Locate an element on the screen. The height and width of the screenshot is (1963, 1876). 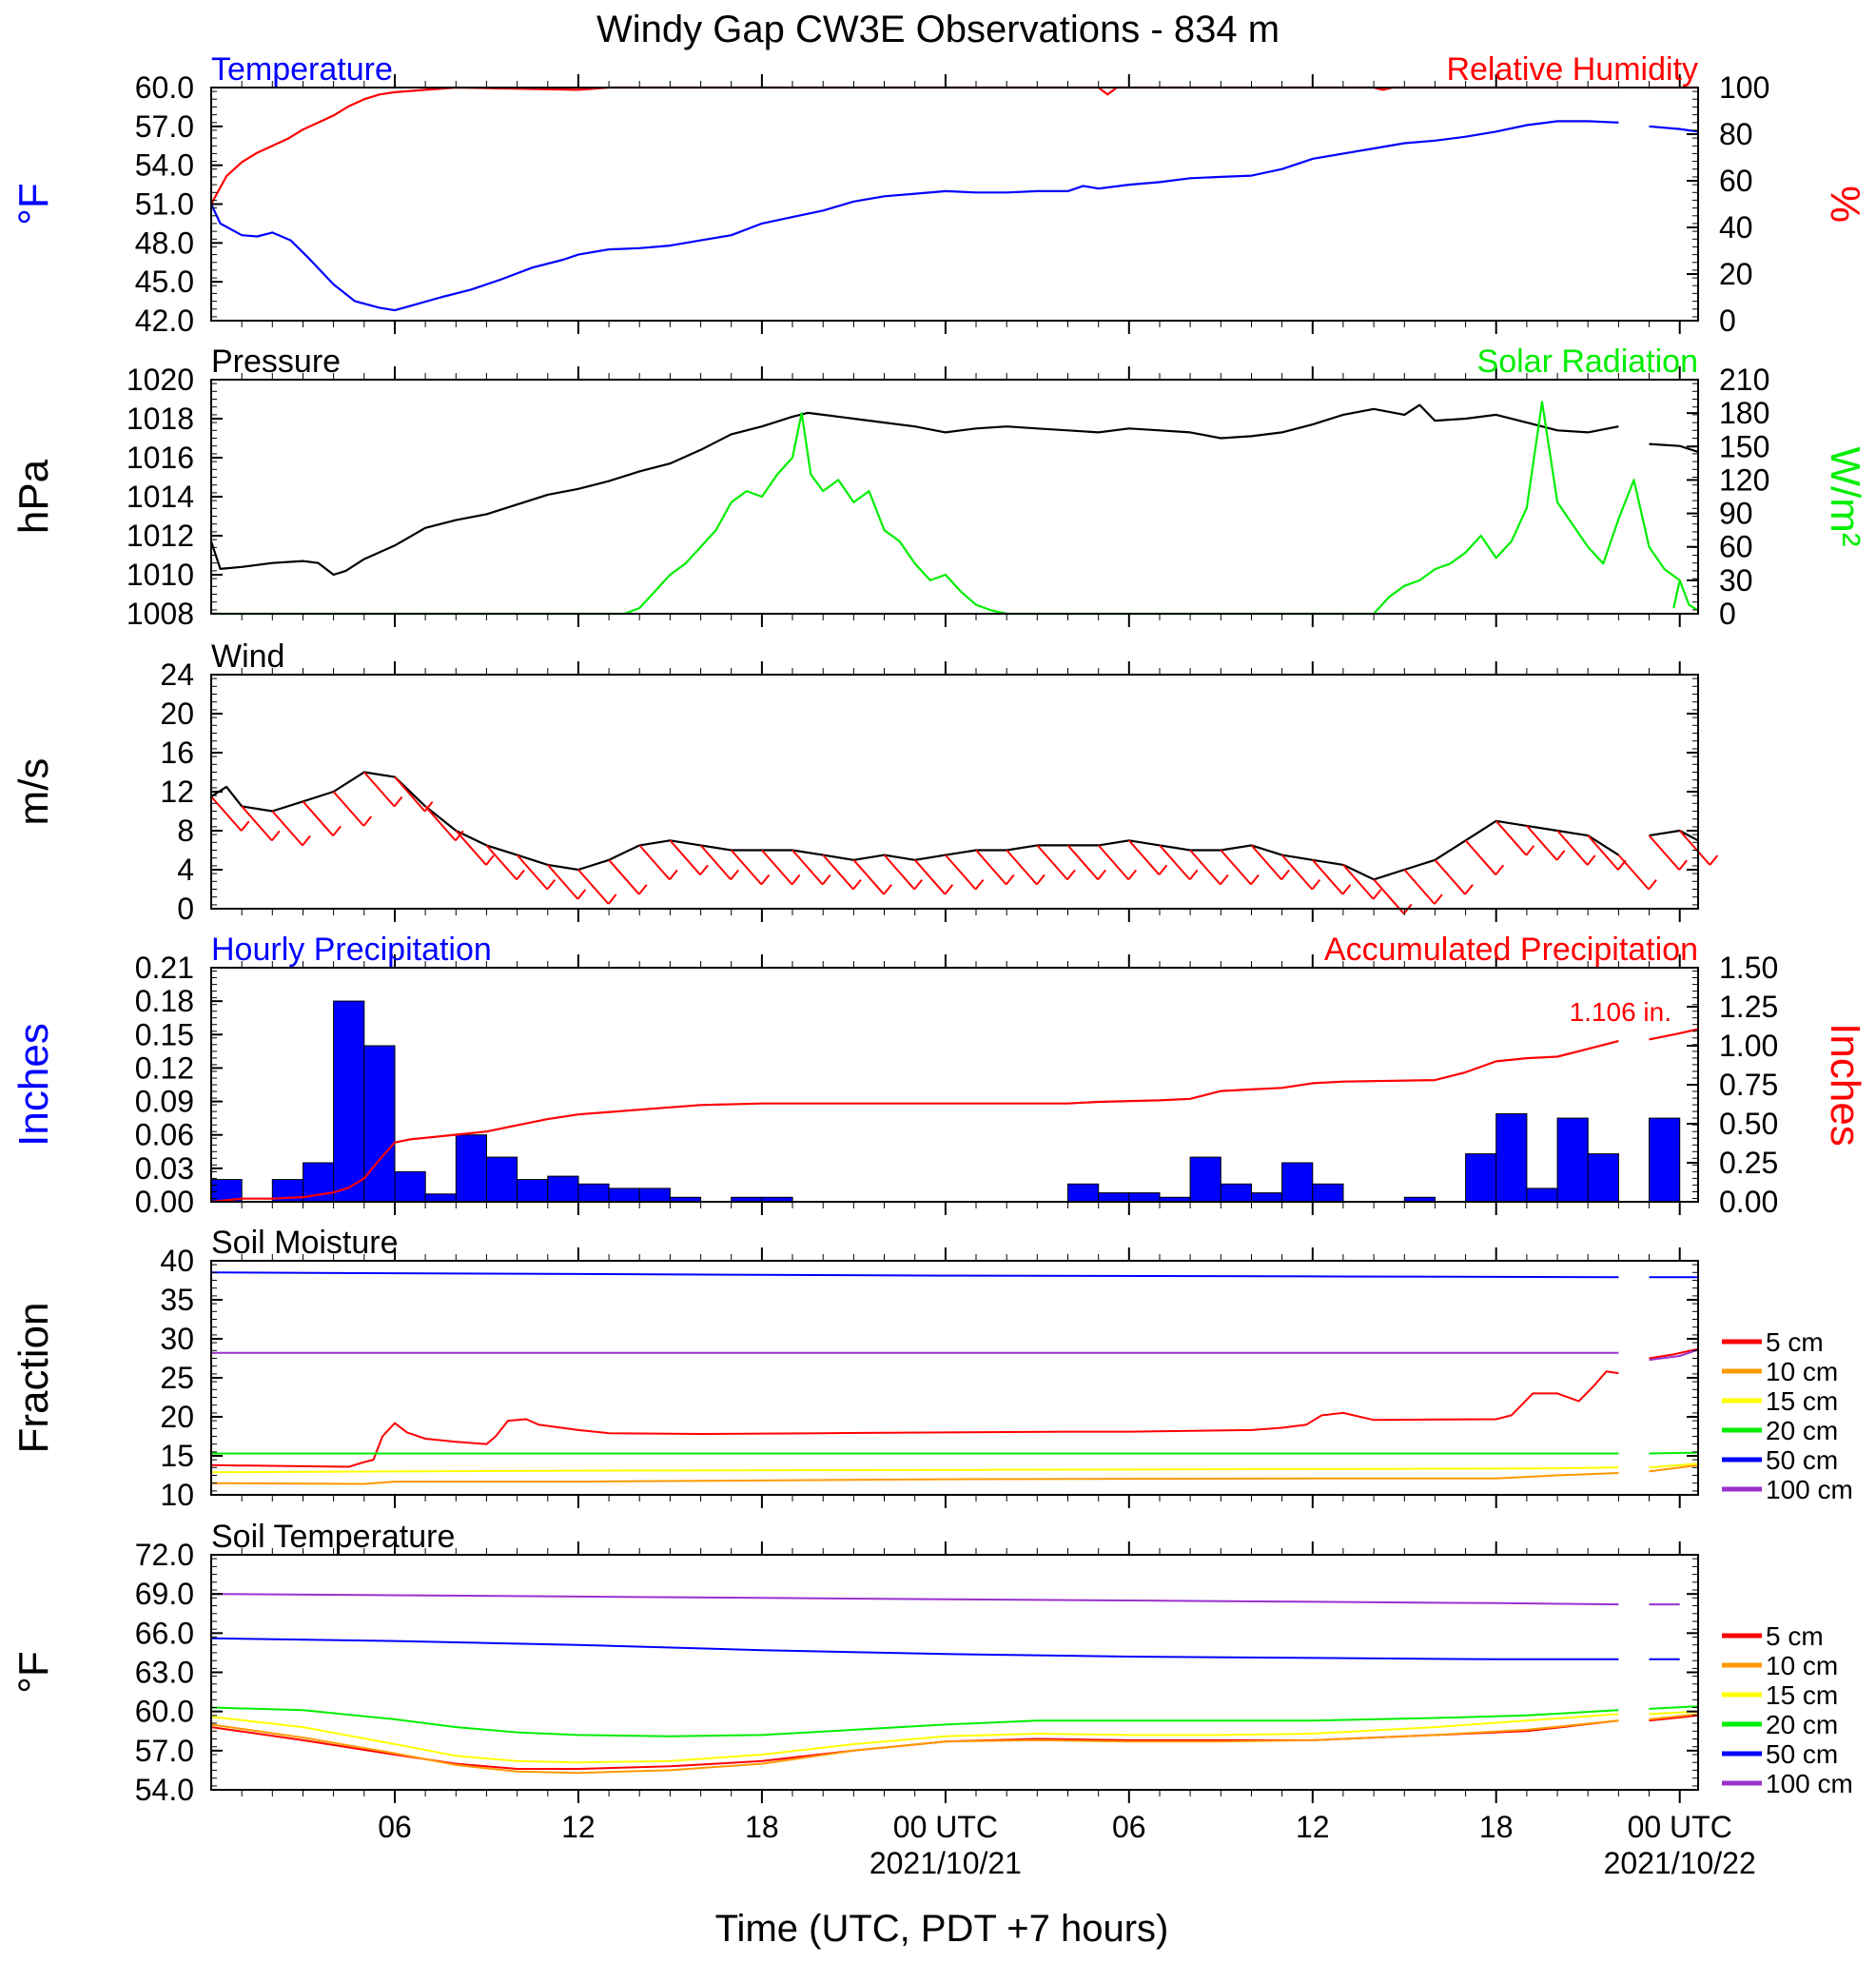
y-tick-label-left: 1018 is located at coordinates (160, 419).